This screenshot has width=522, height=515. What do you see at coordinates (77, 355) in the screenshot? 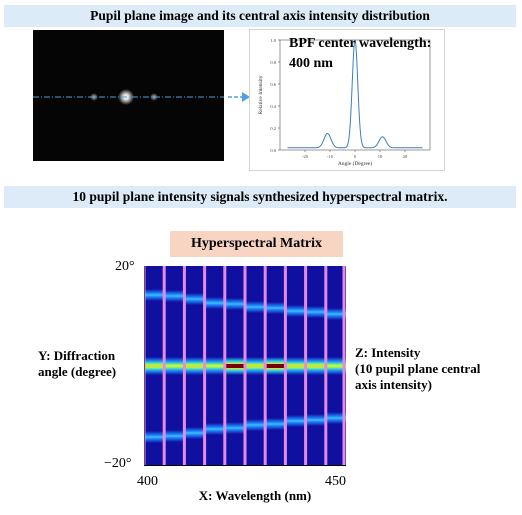
I see `y-label-line1: Y: Diffraction` at bounding box center [77, 355].